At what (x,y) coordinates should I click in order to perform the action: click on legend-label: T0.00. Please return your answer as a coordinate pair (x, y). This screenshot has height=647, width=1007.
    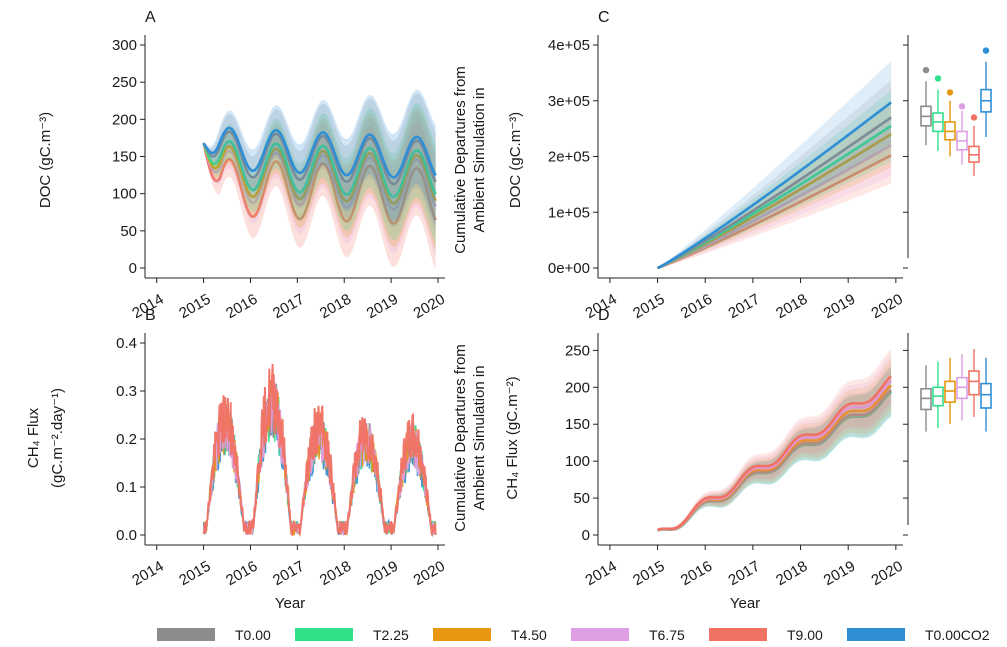
    Looking at the image, I should click on (253, 635).